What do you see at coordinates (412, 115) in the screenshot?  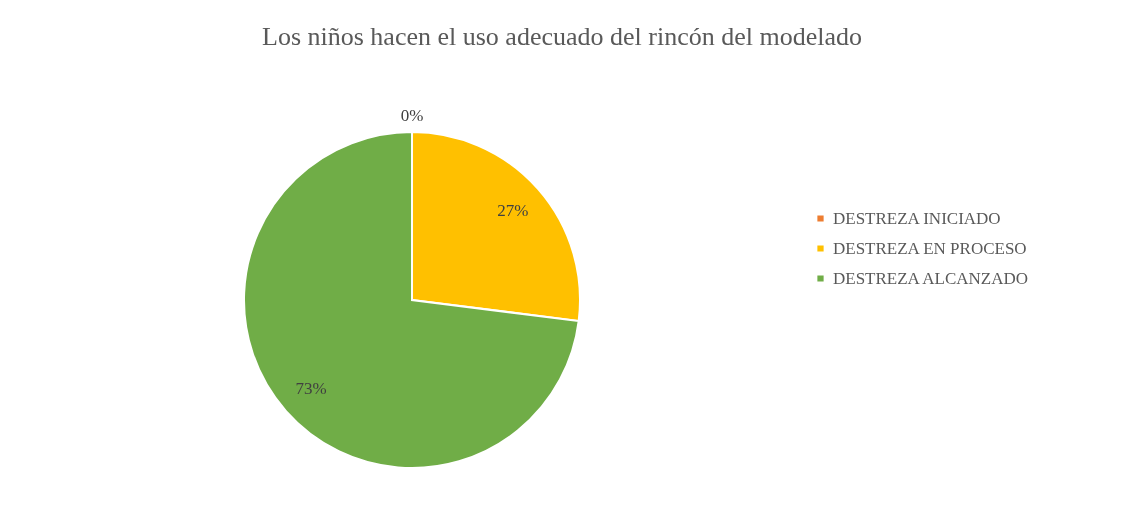 I see `text: 0%` at bounding box center [412, 115].